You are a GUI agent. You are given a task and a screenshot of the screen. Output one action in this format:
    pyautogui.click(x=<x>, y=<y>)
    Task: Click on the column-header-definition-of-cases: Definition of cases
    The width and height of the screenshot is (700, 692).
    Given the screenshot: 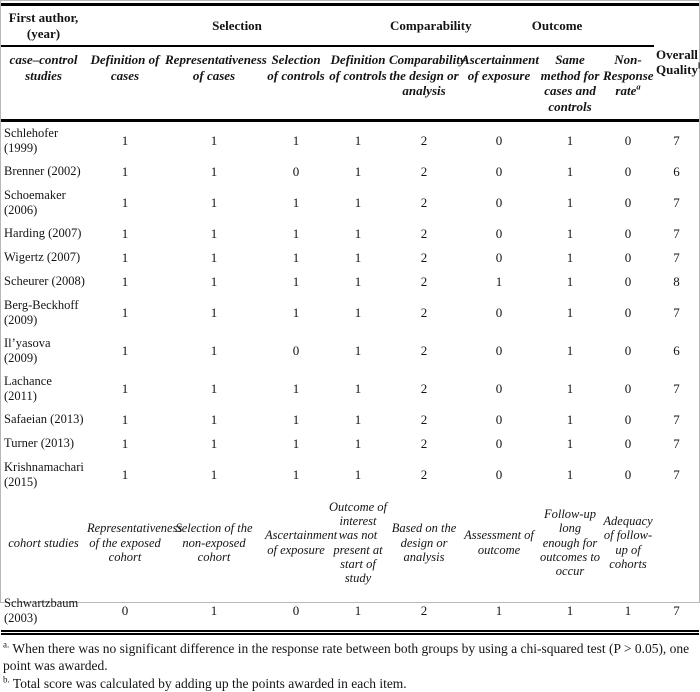 What is the action you would take?
    pyautogui.click(x=125, y=84)
    